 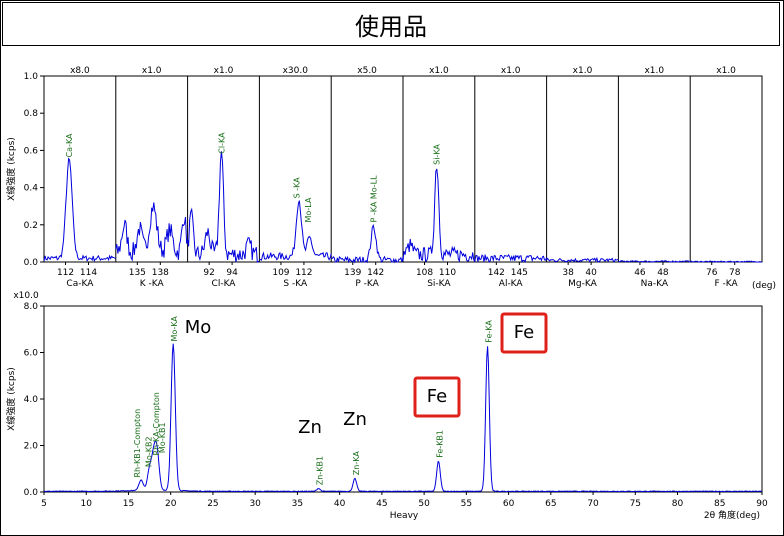 I want to click on bottom-x-tick-label: 80, so click(x=678, y=504).